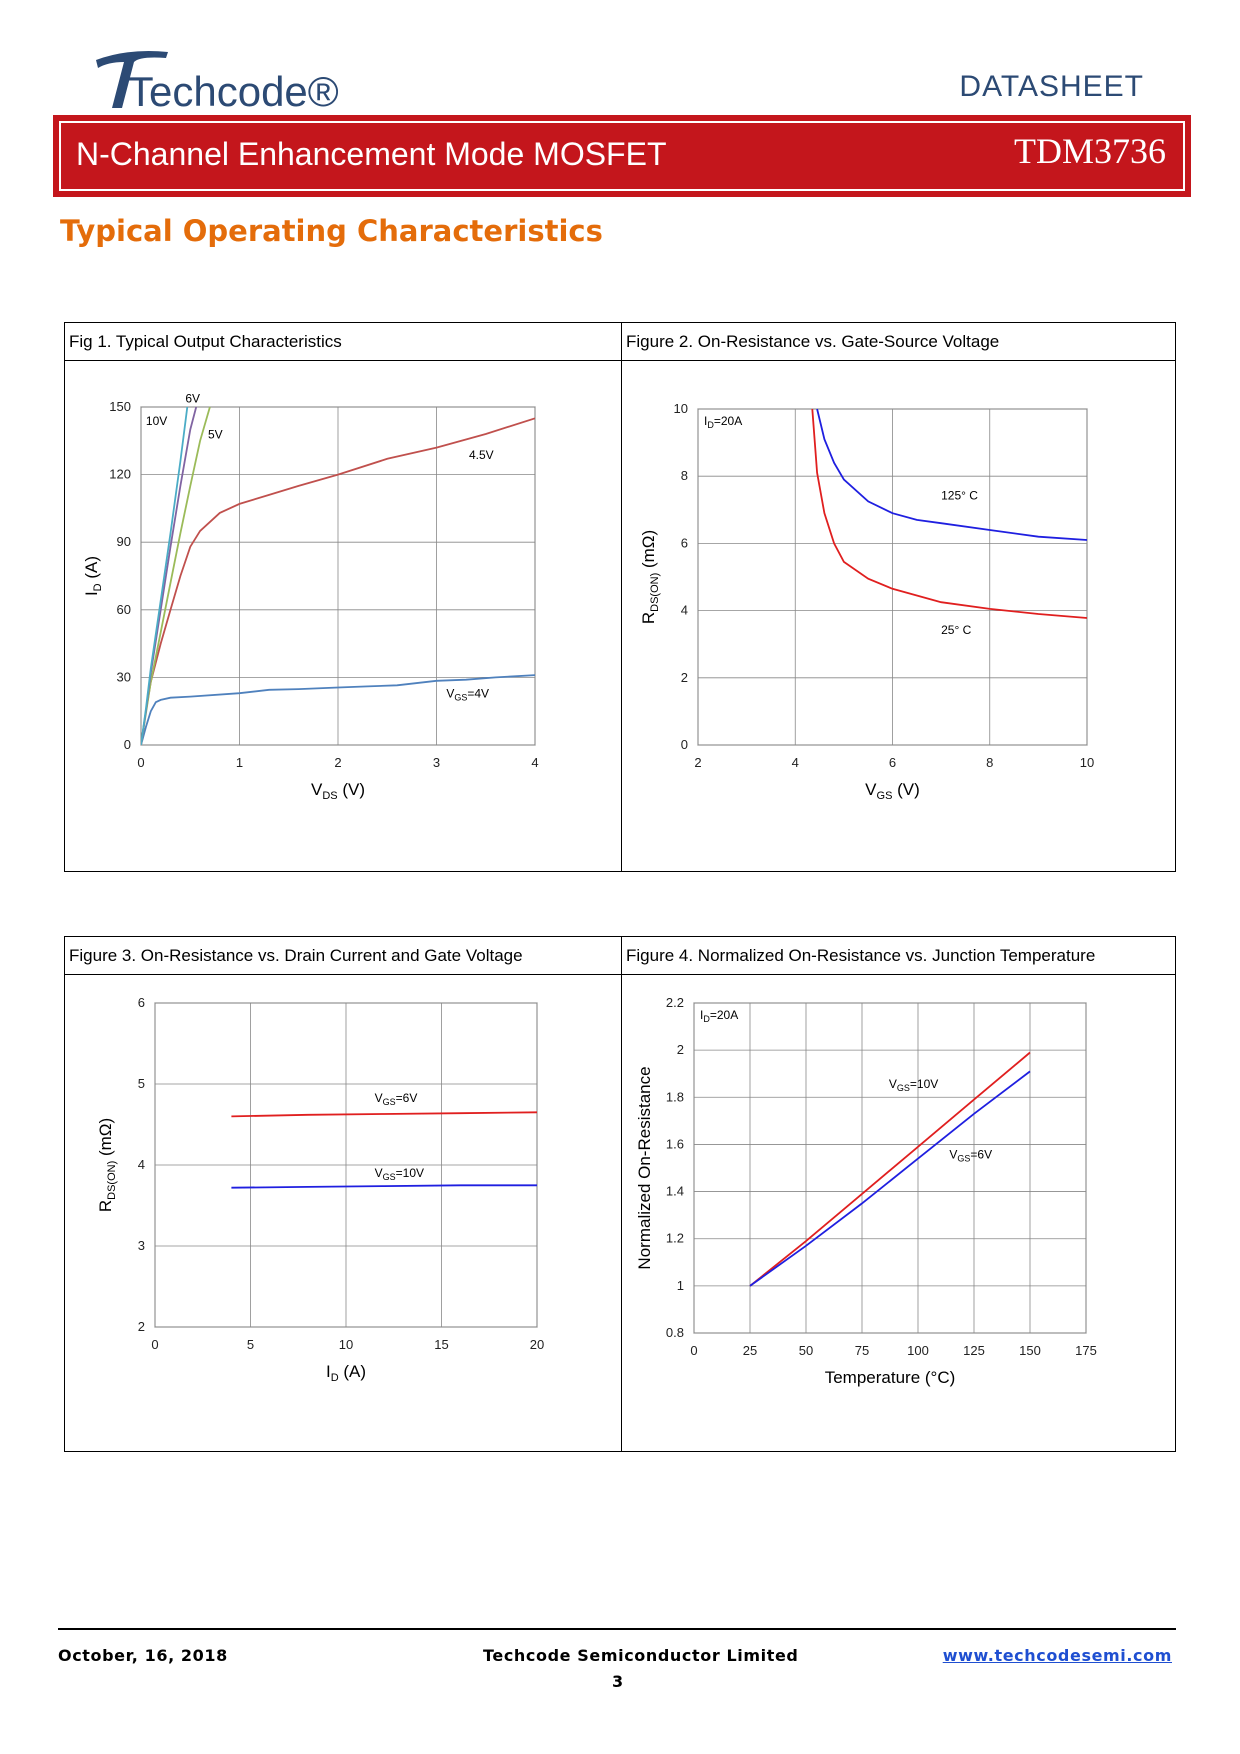 This screenshot has width=1240, height=1754. Describe the element at coordinates (481, 455) in the screenshot. I see `series-label: 4.5V` at that location.